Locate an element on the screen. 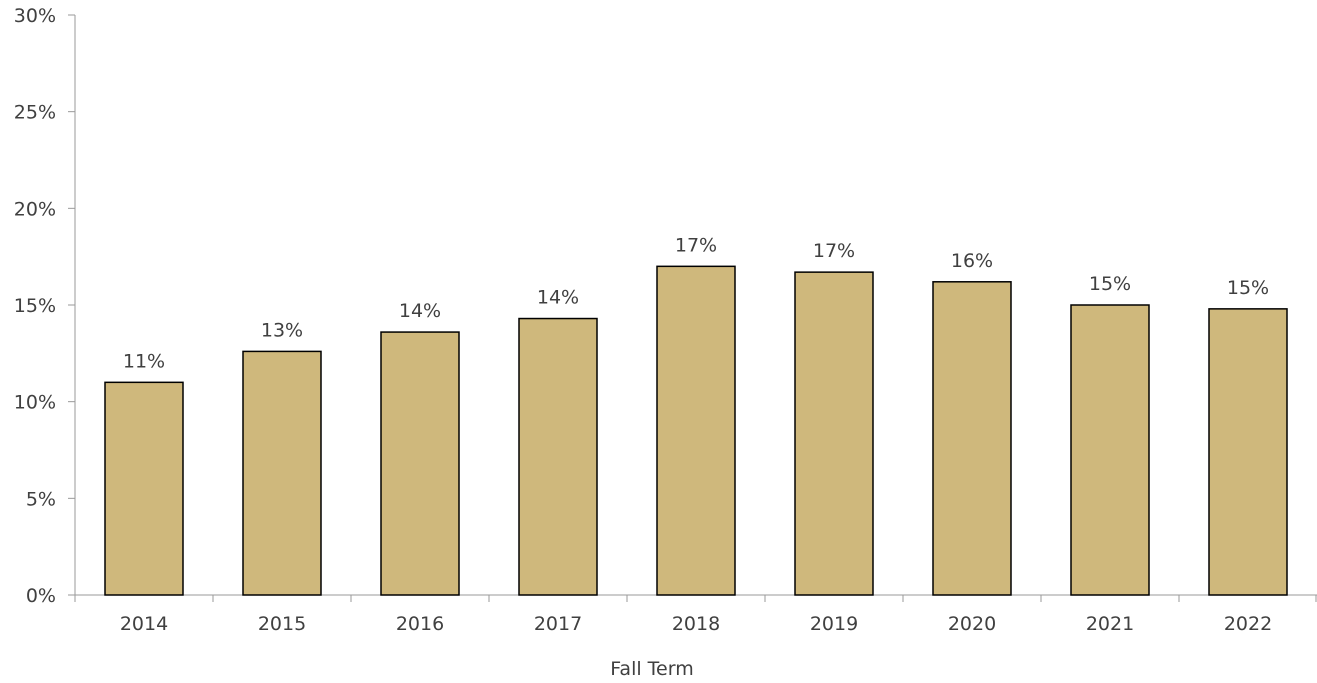  x-tick-label: 2019 is located at coordinates (834, 624).